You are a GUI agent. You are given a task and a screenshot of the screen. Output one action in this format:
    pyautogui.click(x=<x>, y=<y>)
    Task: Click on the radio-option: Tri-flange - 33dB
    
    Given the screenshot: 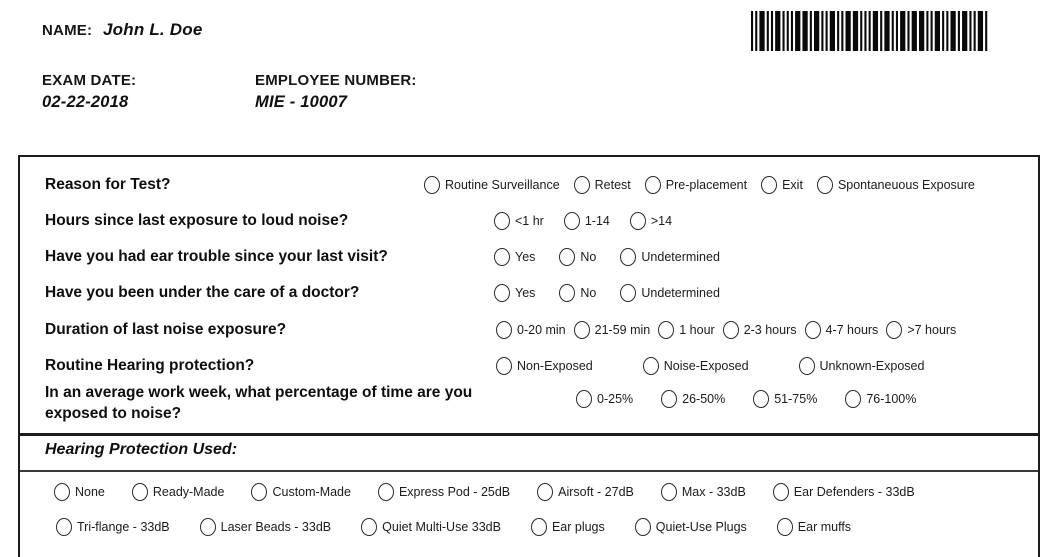 What is the action you would take?
    pyautogui.click(x=113, y=527)
    